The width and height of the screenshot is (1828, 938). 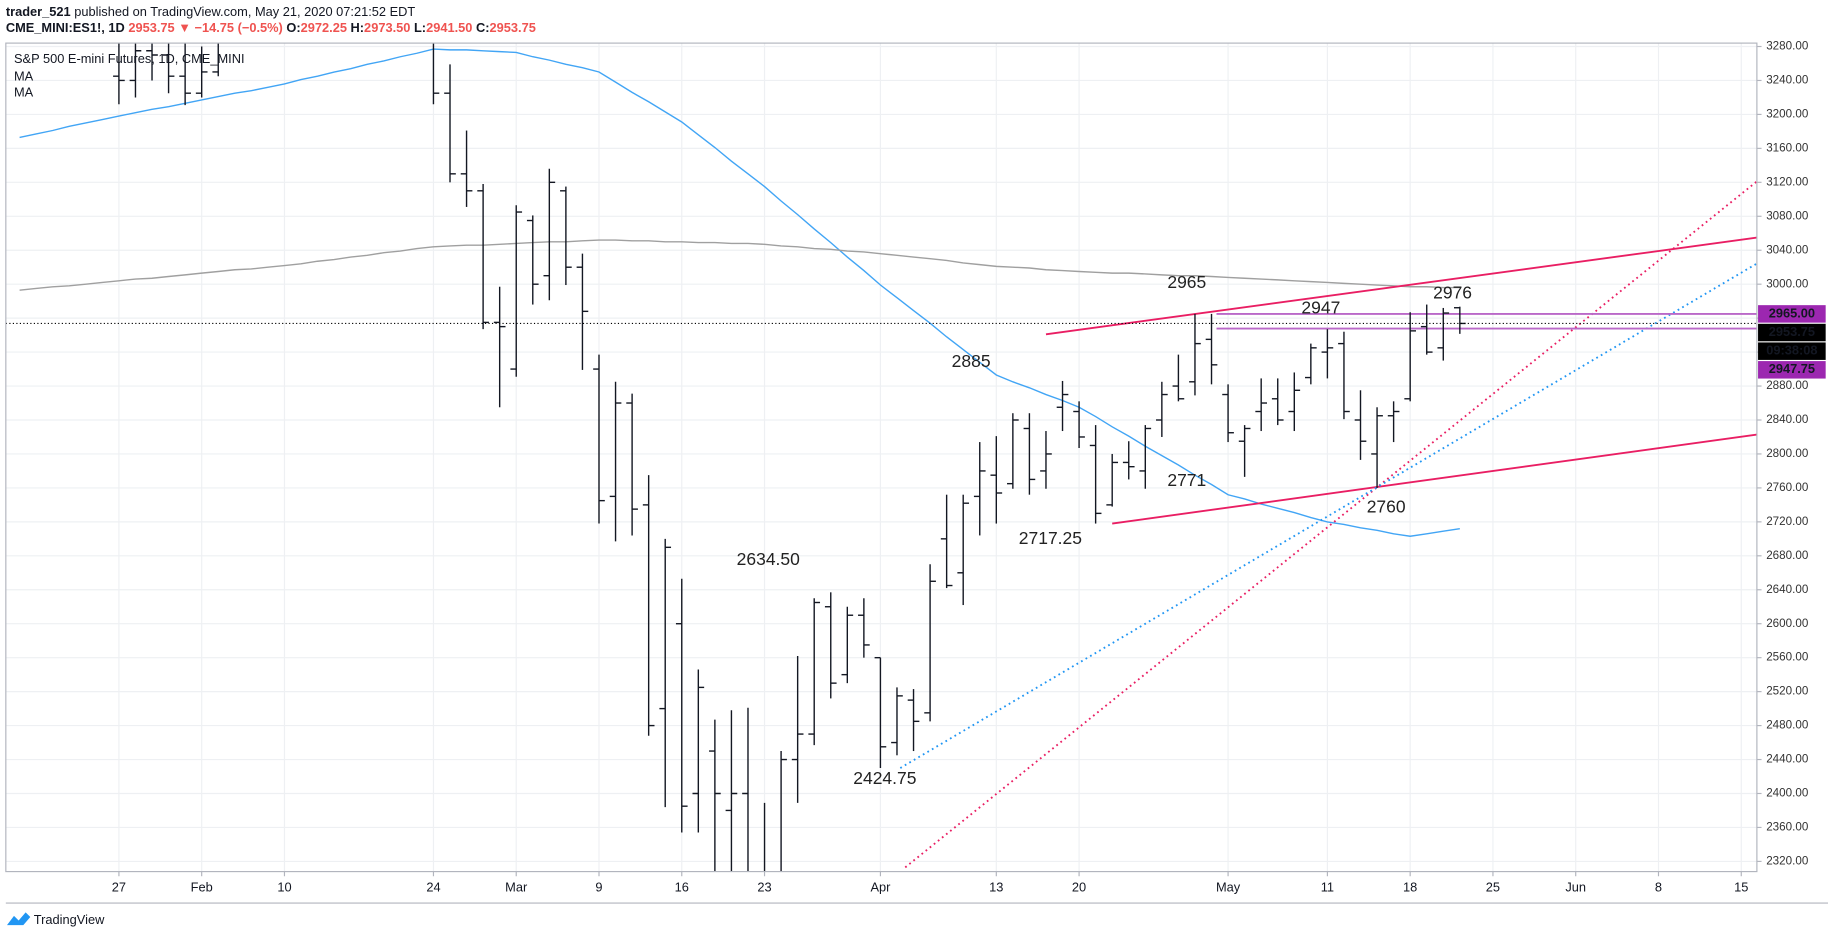 What do you see at coordinates (1787, 691) in the screenshot?
I see `y-tick-label: 2520.00` at bounding box center [1787, 691].